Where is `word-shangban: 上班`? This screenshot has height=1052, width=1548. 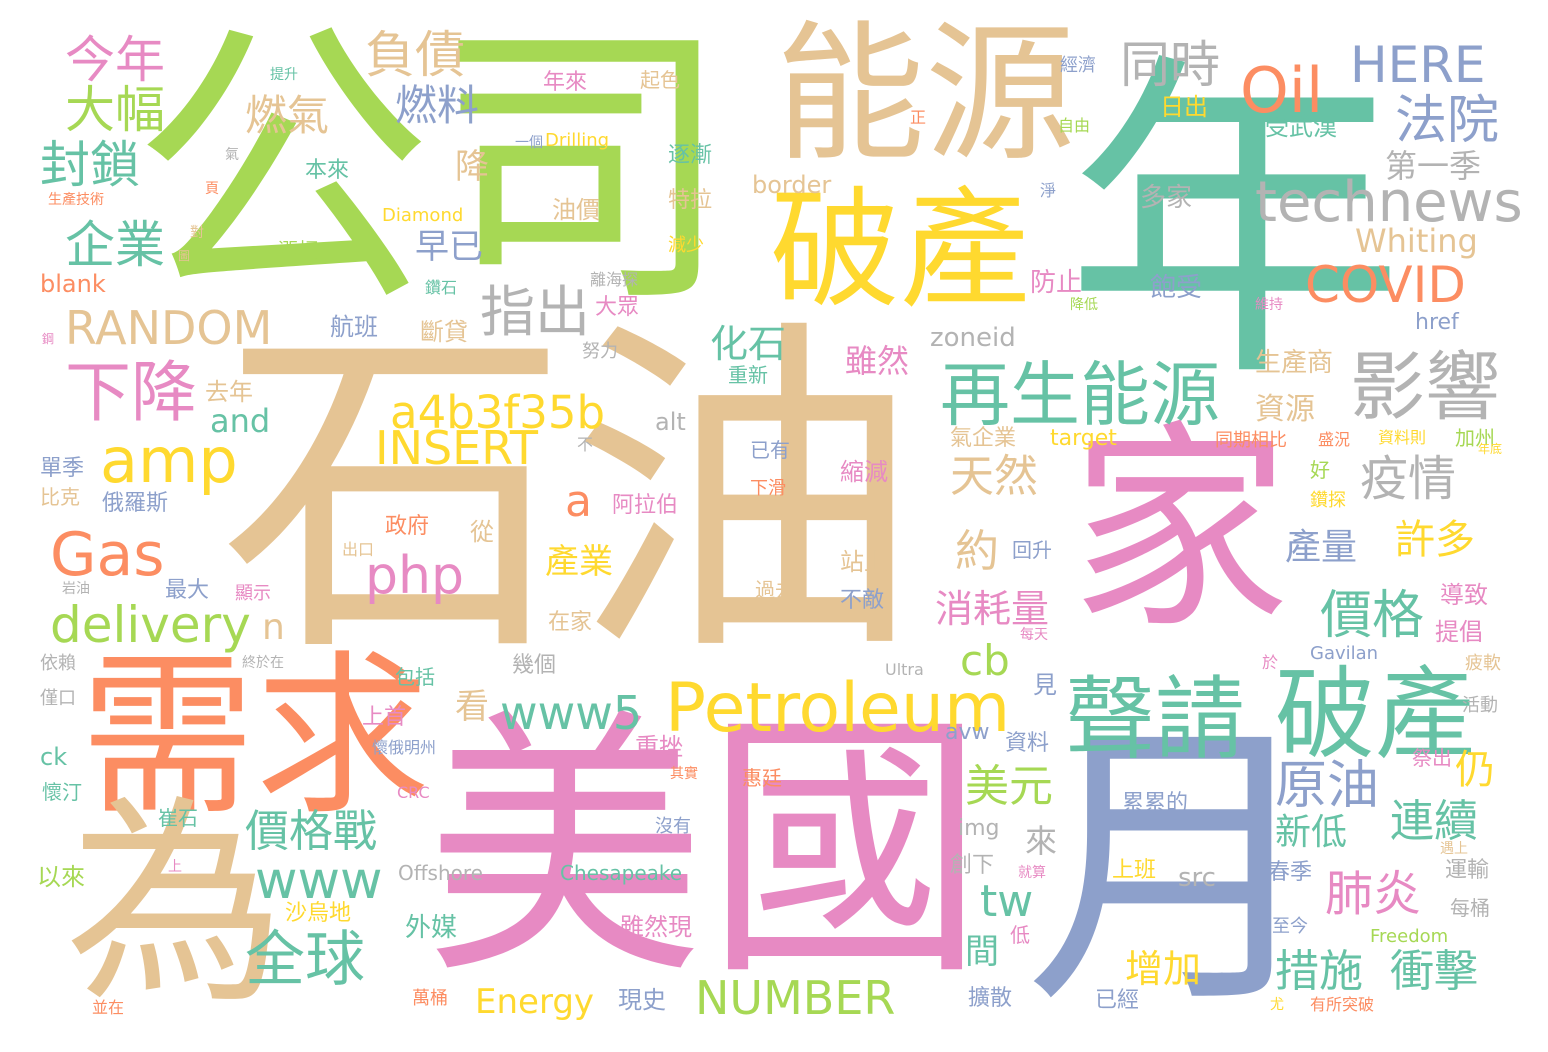 word-shangban: 上班 is located at coordinates (1134, 870).